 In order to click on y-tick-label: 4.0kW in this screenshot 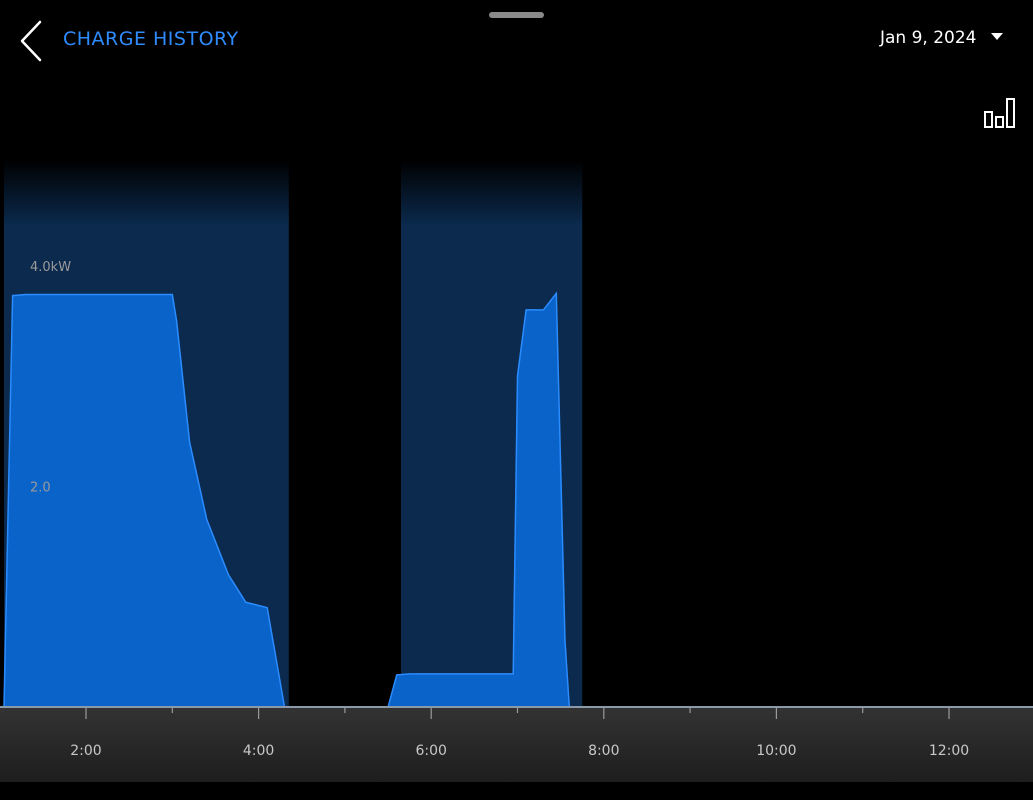, I will do `click(50, 267)`.